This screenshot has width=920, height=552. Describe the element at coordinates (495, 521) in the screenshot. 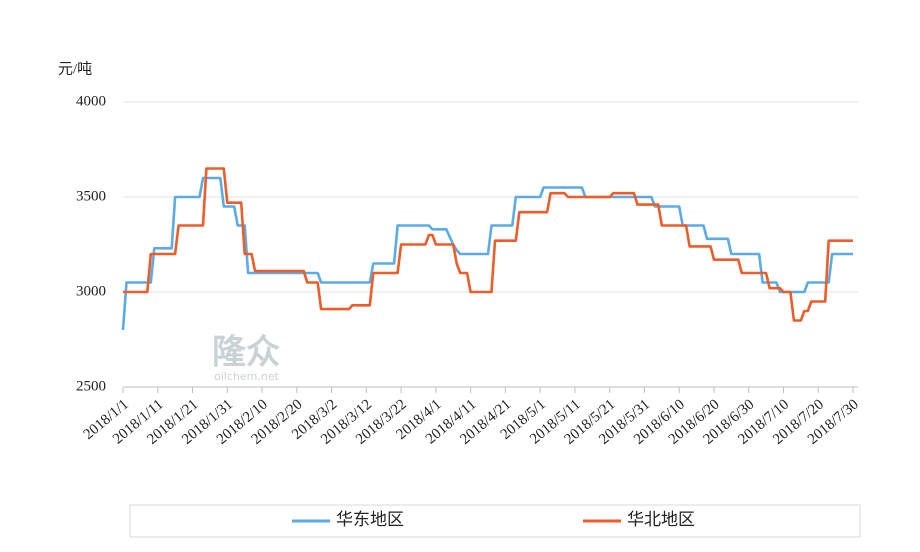

I see `legend-box` at that location.